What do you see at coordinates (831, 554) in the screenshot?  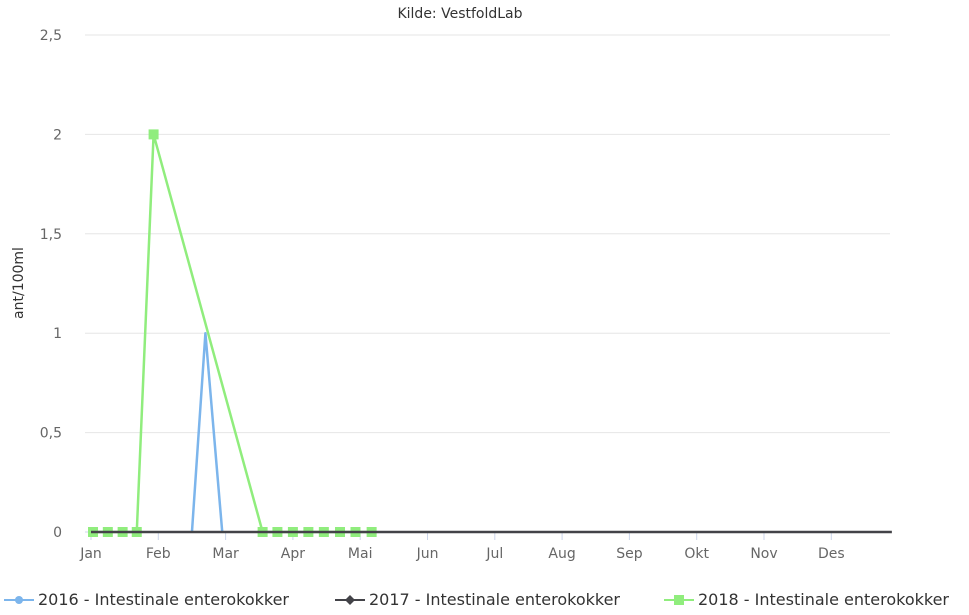 I see `x-tick-label: Des` at bounding box center [831, 554].